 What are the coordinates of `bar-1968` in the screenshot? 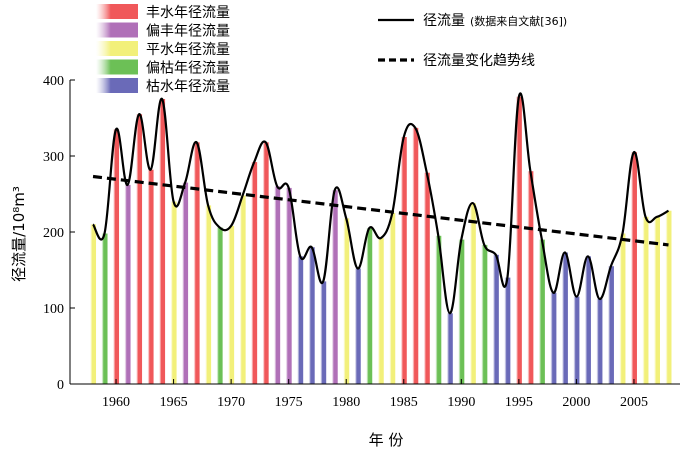 It's located at (208, 294).